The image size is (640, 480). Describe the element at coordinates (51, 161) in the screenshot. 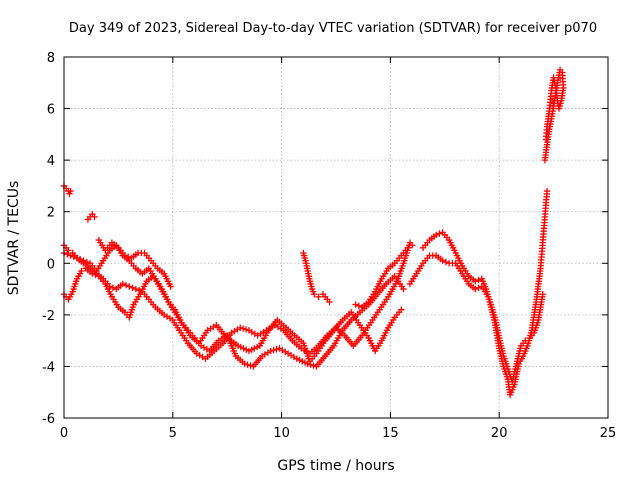

I see `y-tick-label: 4` at that location.